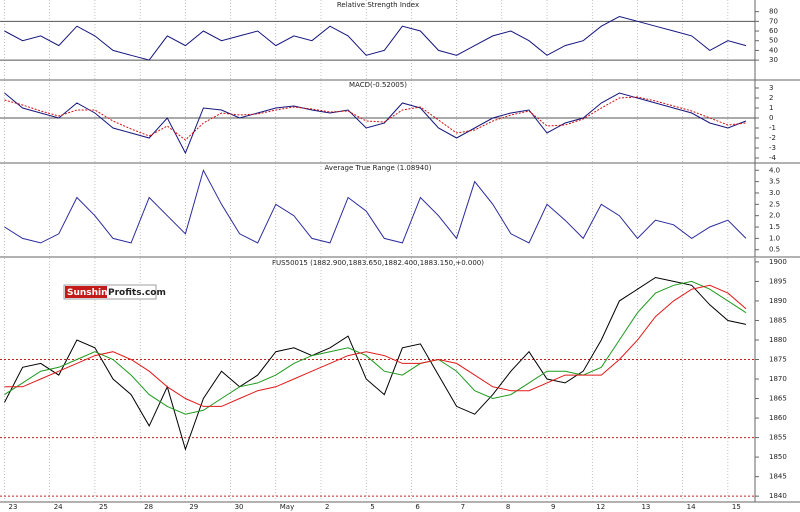  I want to click on y-tick-label: -3, so click(772, 148).